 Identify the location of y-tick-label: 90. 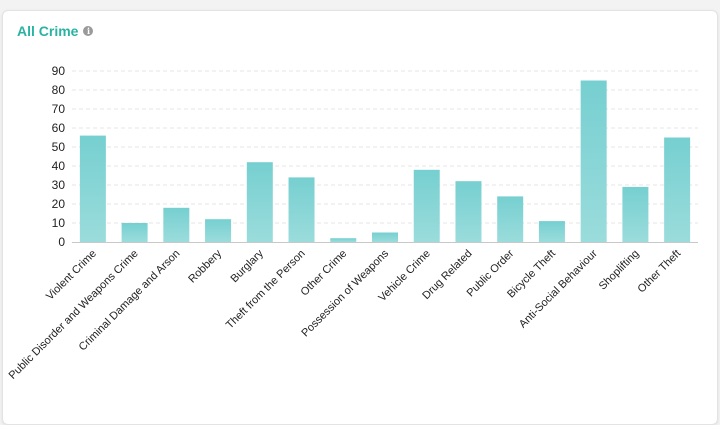
(59, 71).